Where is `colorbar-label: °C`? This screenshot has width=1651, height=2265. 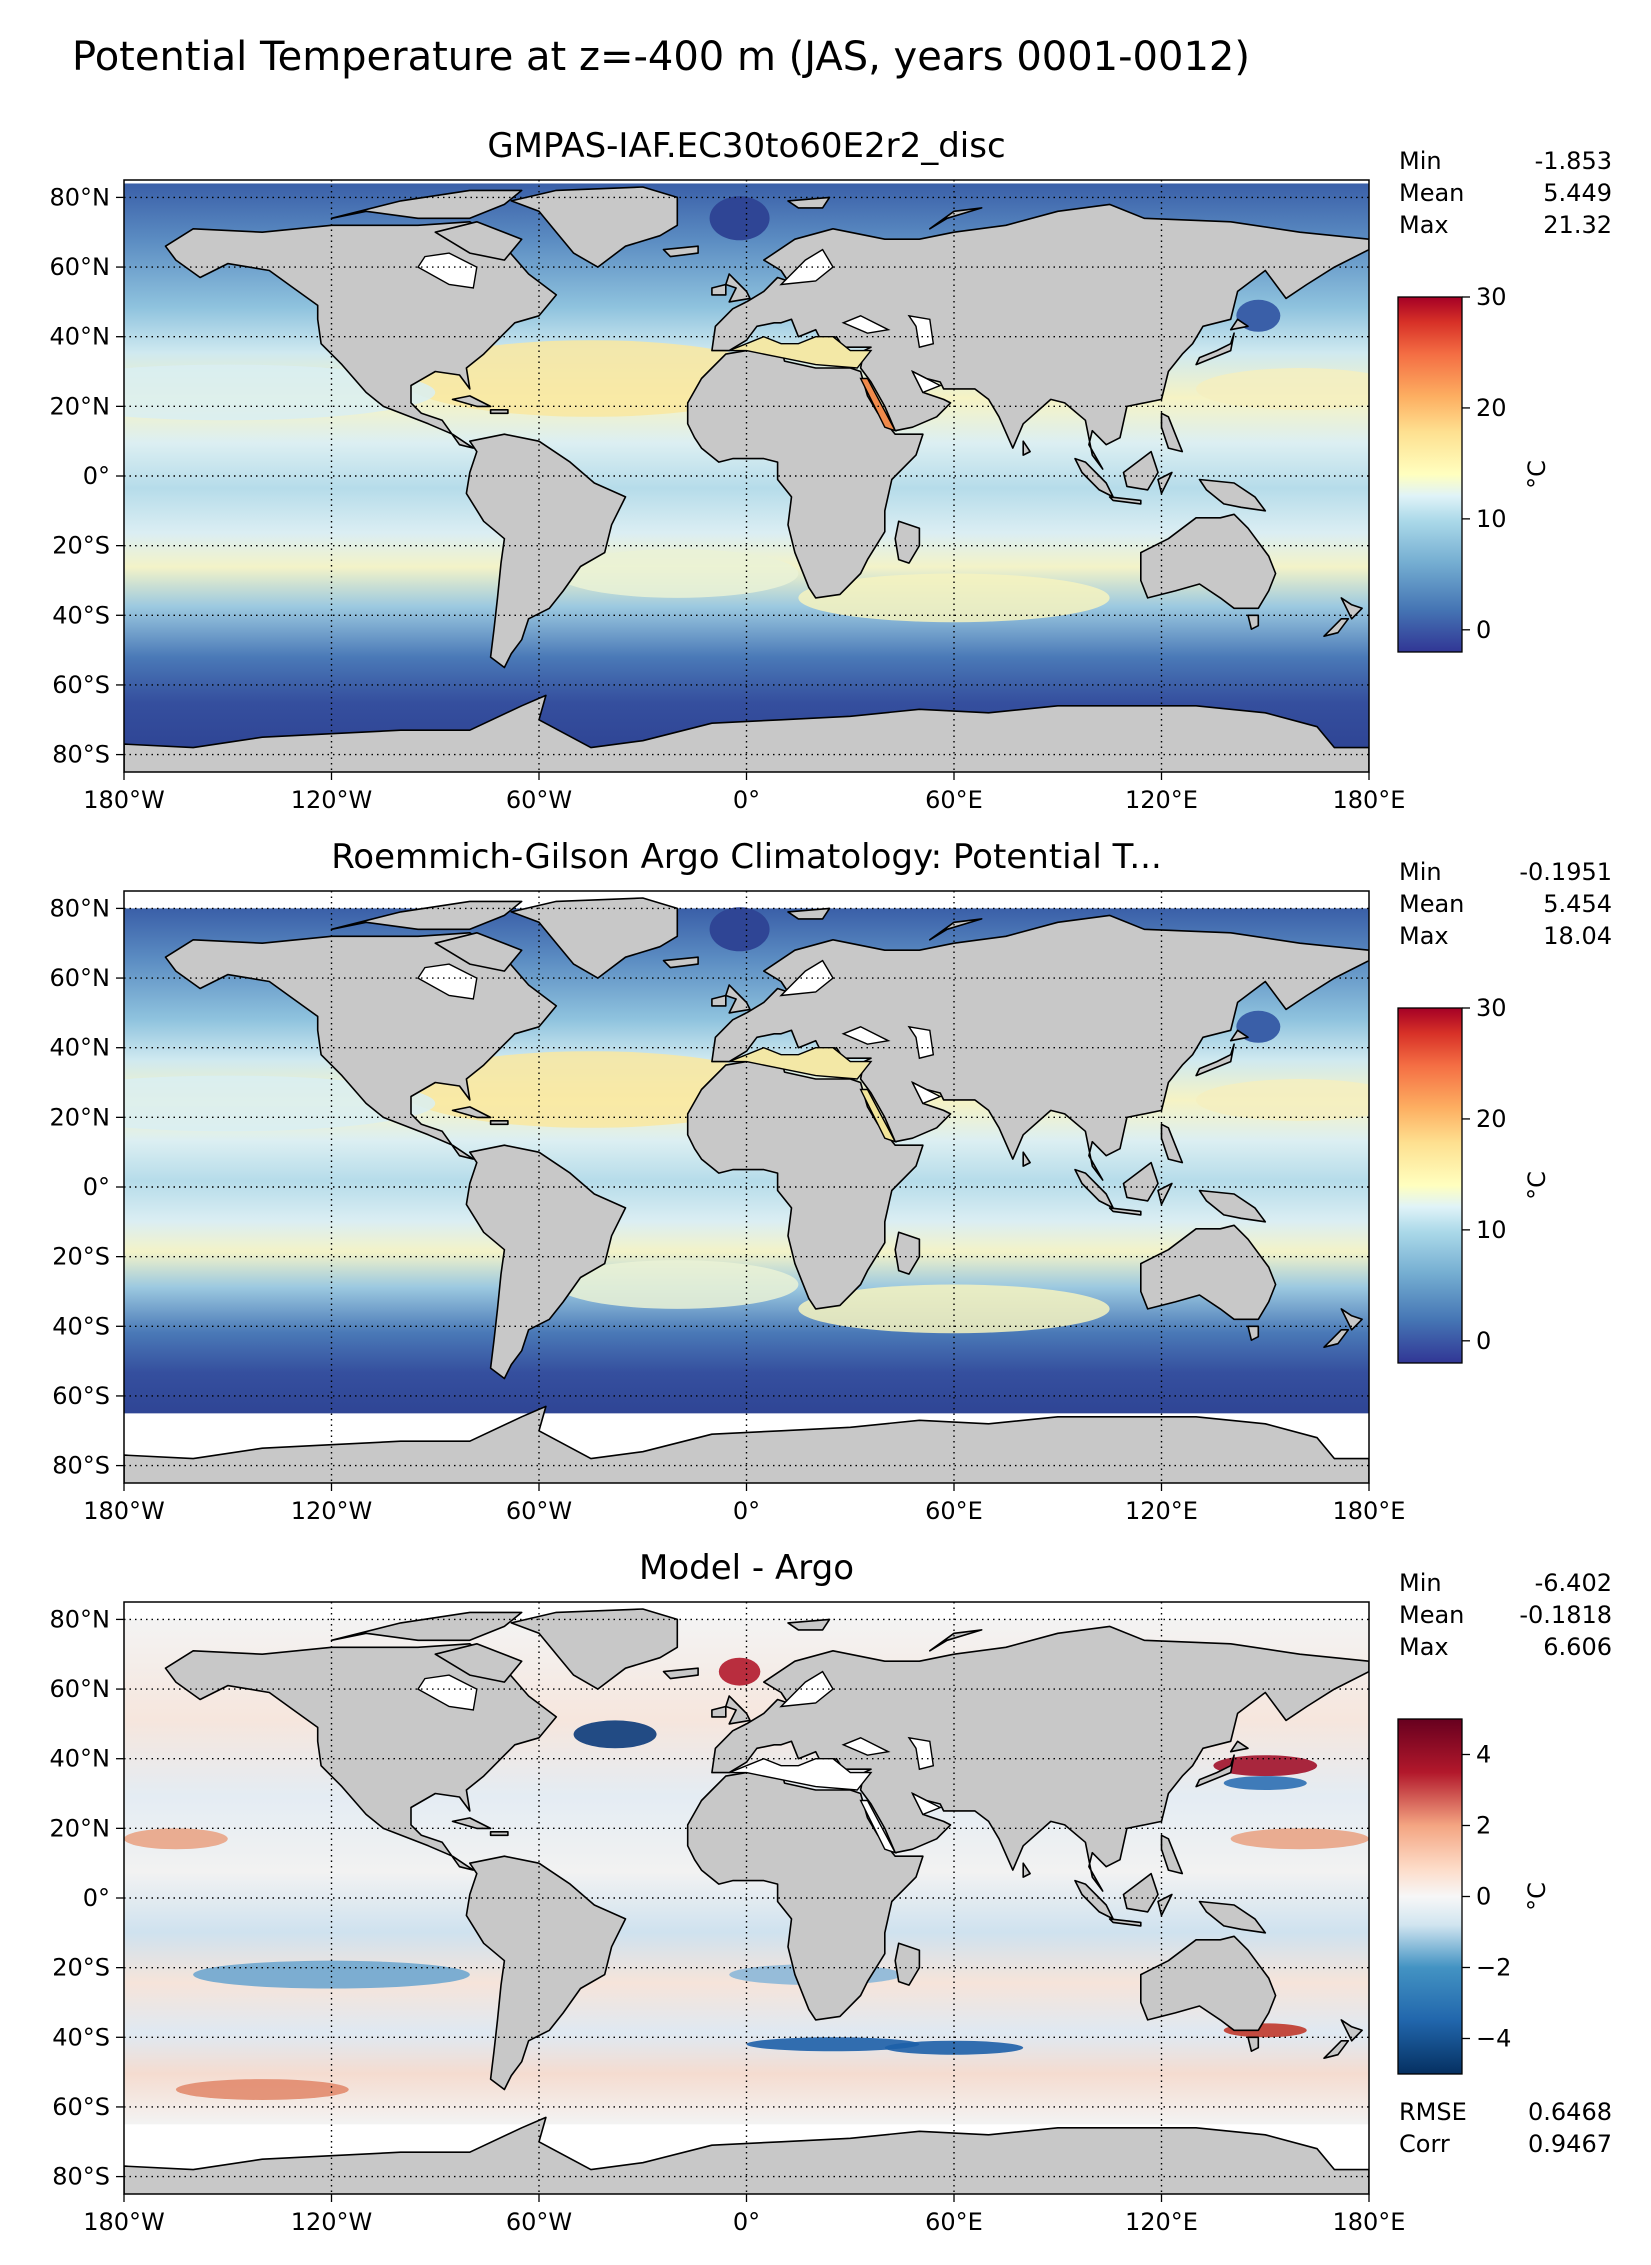
colorbar-label: °C is located at coordinates (1537, 1185).